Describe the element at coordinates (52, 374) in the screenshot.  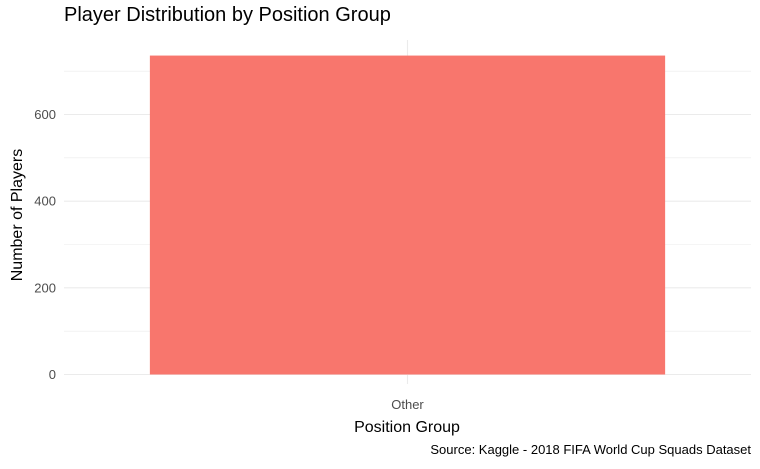
I see `y-tick-label: 0` at that location.